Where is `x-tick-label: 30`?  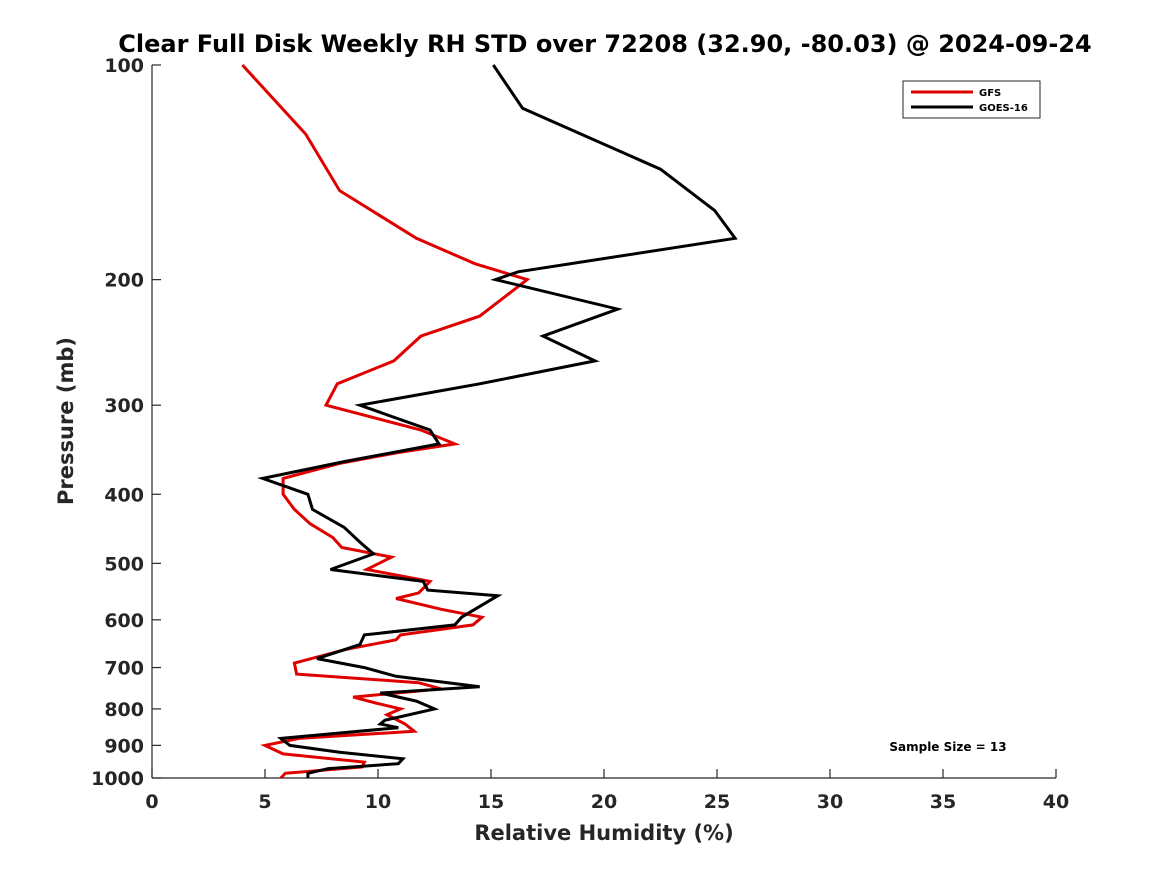 x-tick-label: 30 is located at coordinates (830, 802).